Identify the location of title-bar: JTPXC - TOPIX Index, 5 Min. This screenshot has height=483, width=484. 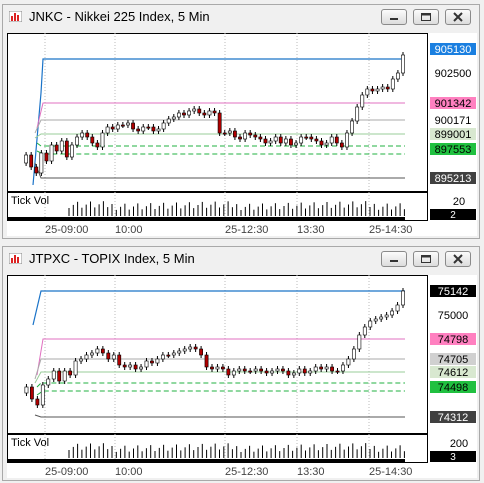
(241, 259).